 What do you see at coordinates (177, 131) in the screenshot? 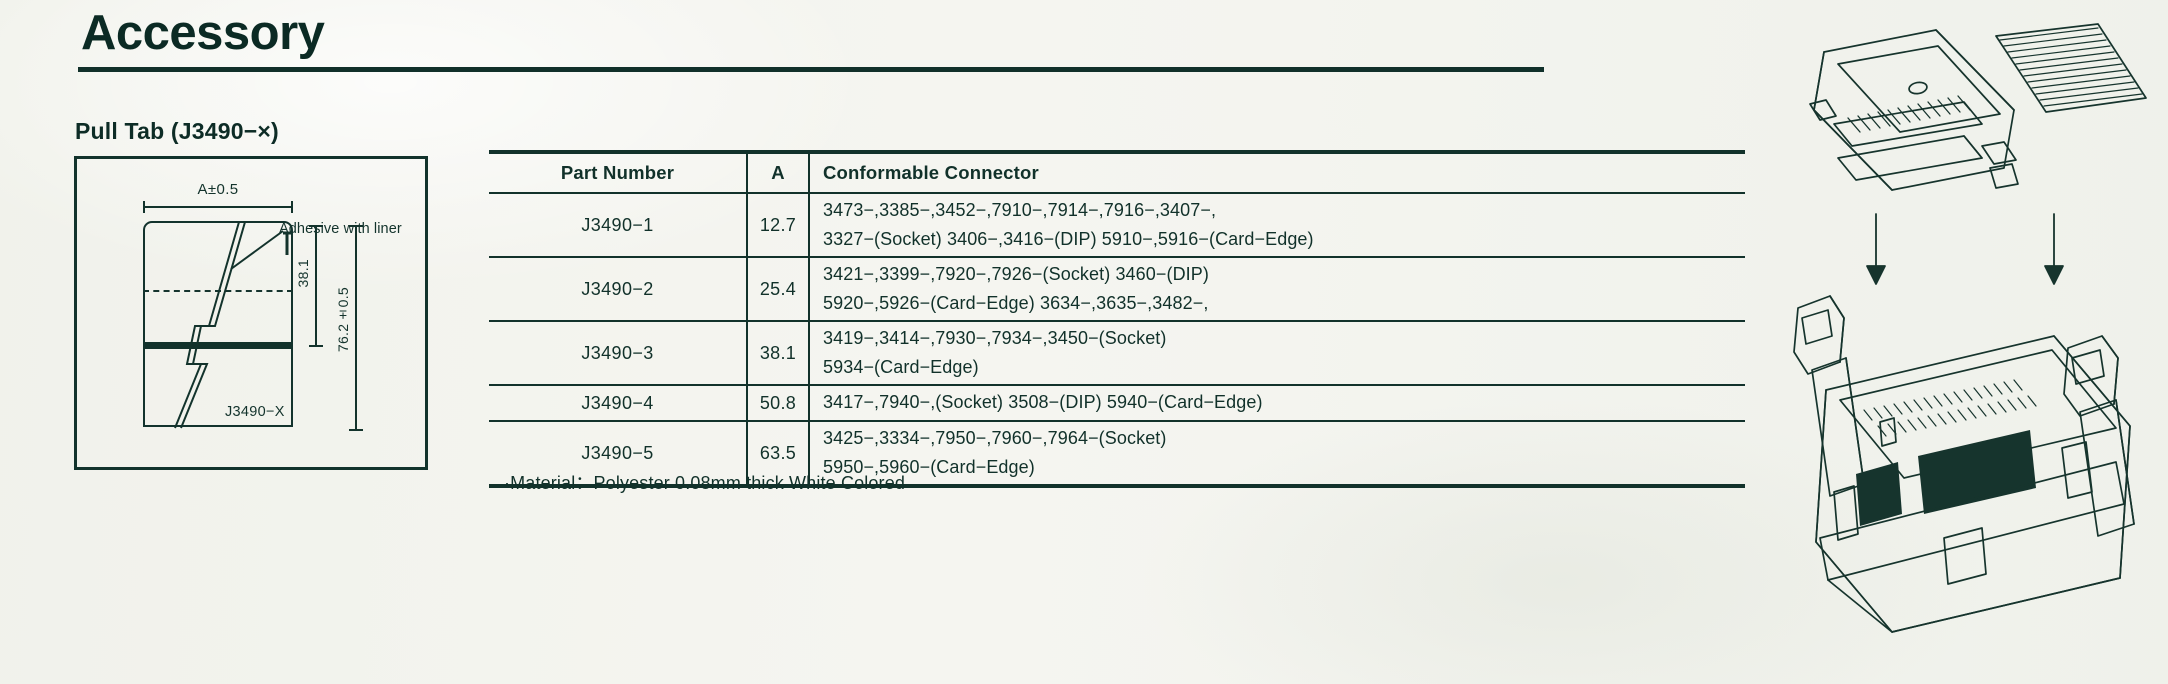
I see `pull-tab-heading: Pull Tab (J3490−×)` at bounding box center [177, 131].